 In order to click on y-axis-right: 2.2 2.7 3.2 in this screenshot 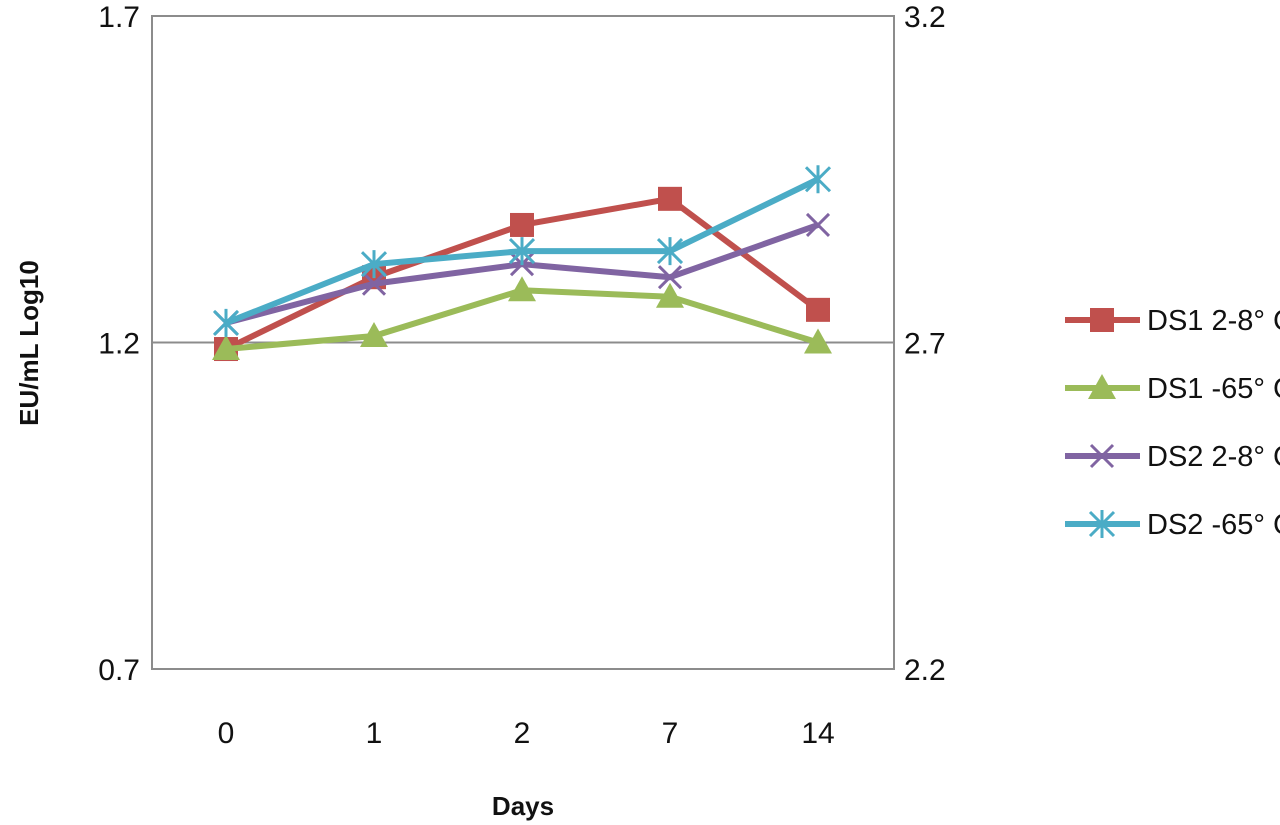, I will do `click(925, 344)`.